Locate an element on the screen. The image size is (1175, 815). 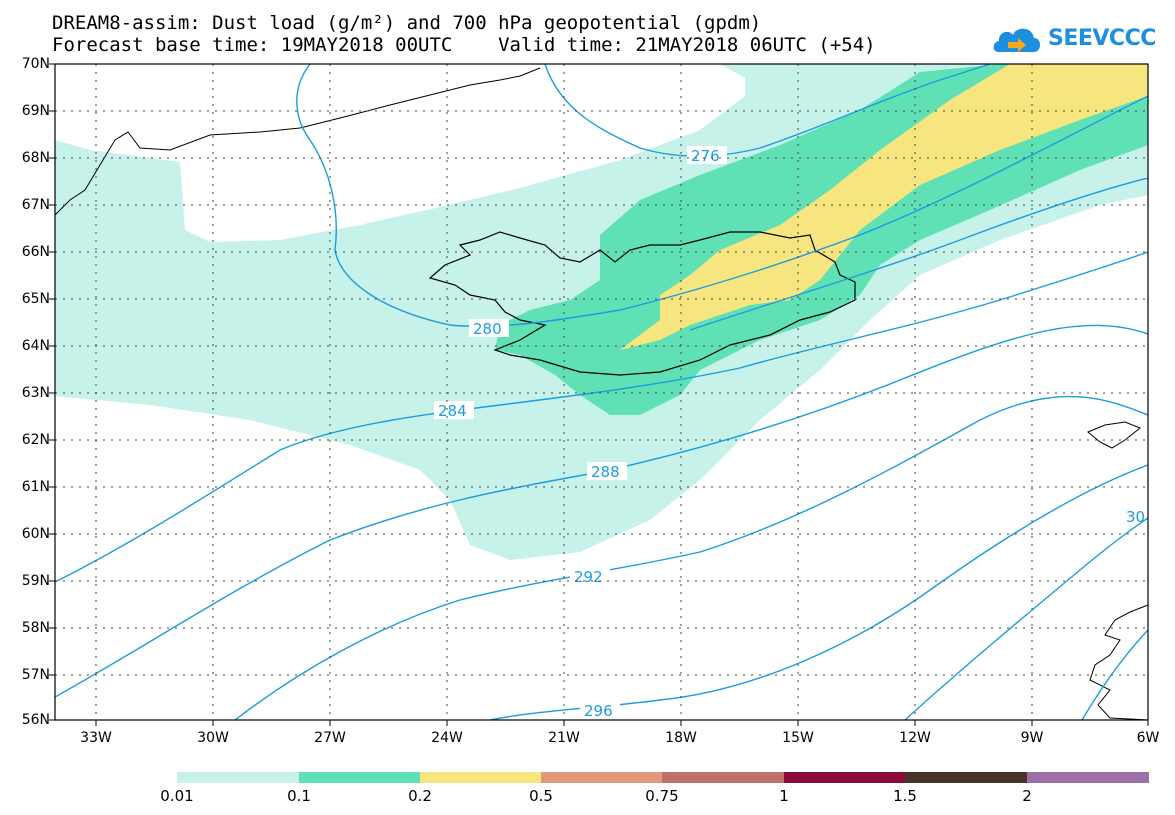
logo-text: SEEVCCC is located at coordinates (1102, 38).